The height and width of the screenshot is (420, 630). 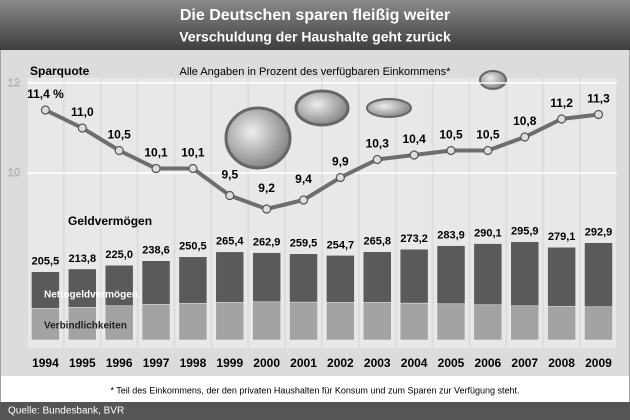 What do you see at coordinates (340, 363) in the screenshot?
I see `x-tick-label: 2002` at bounding box center [340, 363].